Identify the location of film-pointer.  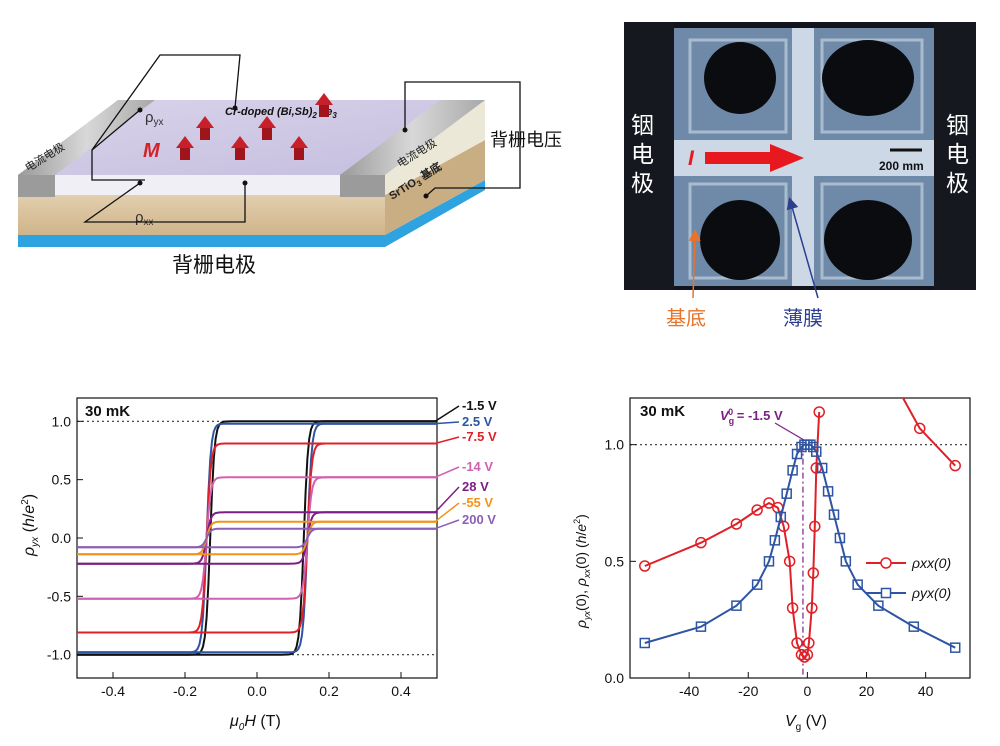
(802, 248).